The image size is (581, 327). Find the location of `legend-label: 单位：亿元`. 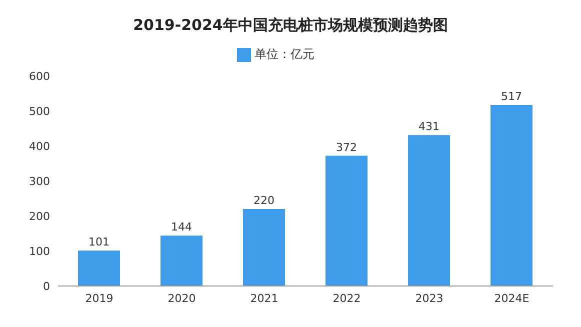

legend-label: 单位：亿元 is located at coordinates (284, 54).